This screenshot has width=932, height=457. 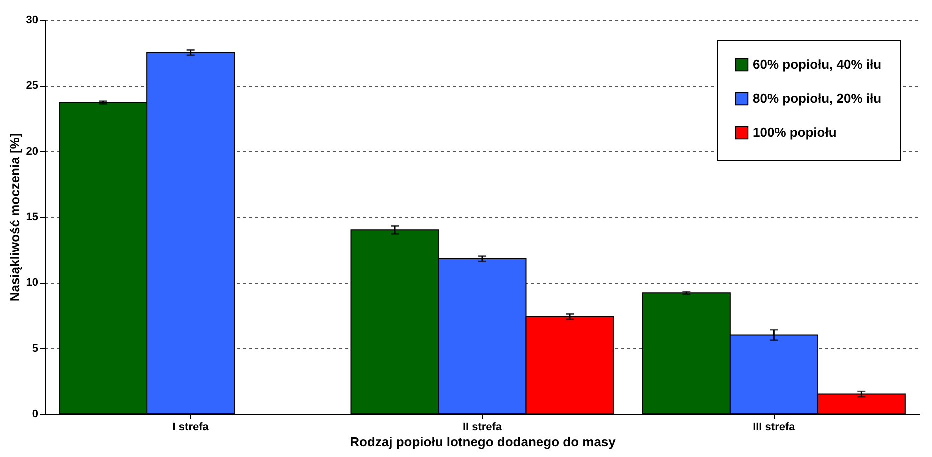 I want to click on x-axis-title: Rodzaj popiołu lotnego dodanego do masy, so click(x=483, y=442).